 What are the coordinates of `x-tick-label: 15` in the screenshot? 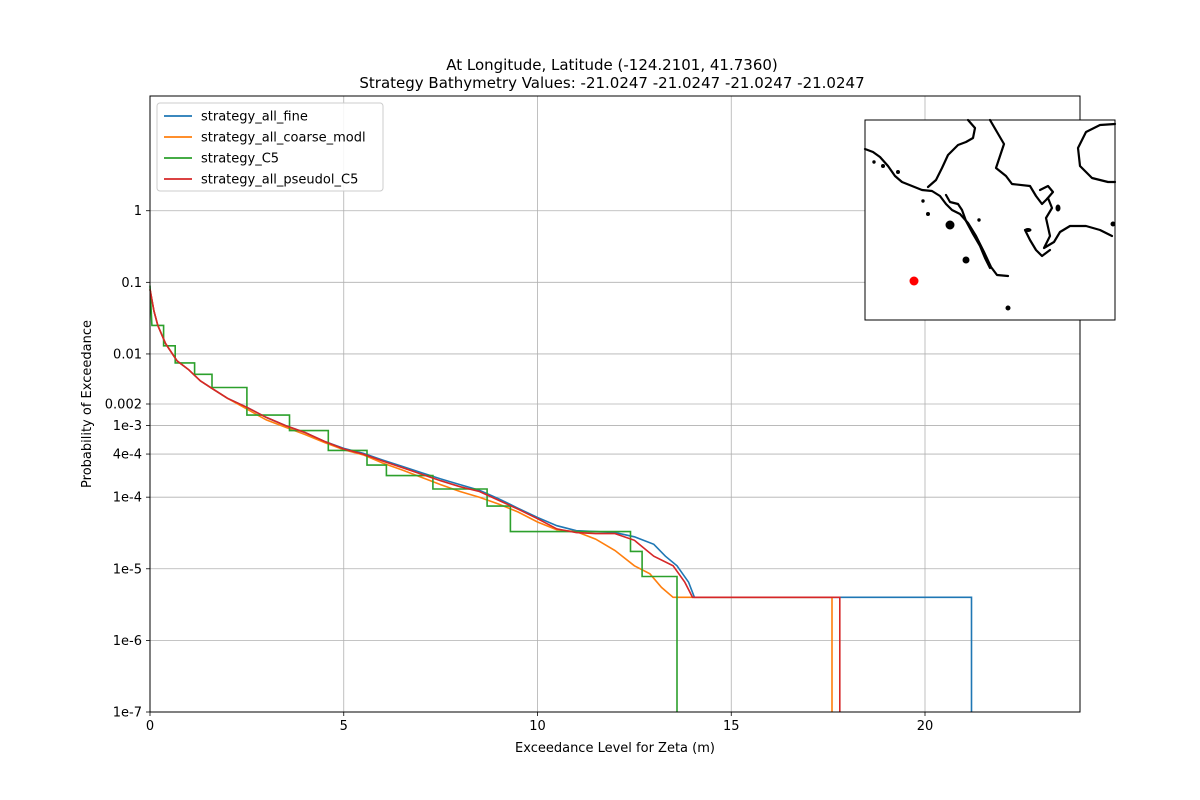 It's located at (731, 726).